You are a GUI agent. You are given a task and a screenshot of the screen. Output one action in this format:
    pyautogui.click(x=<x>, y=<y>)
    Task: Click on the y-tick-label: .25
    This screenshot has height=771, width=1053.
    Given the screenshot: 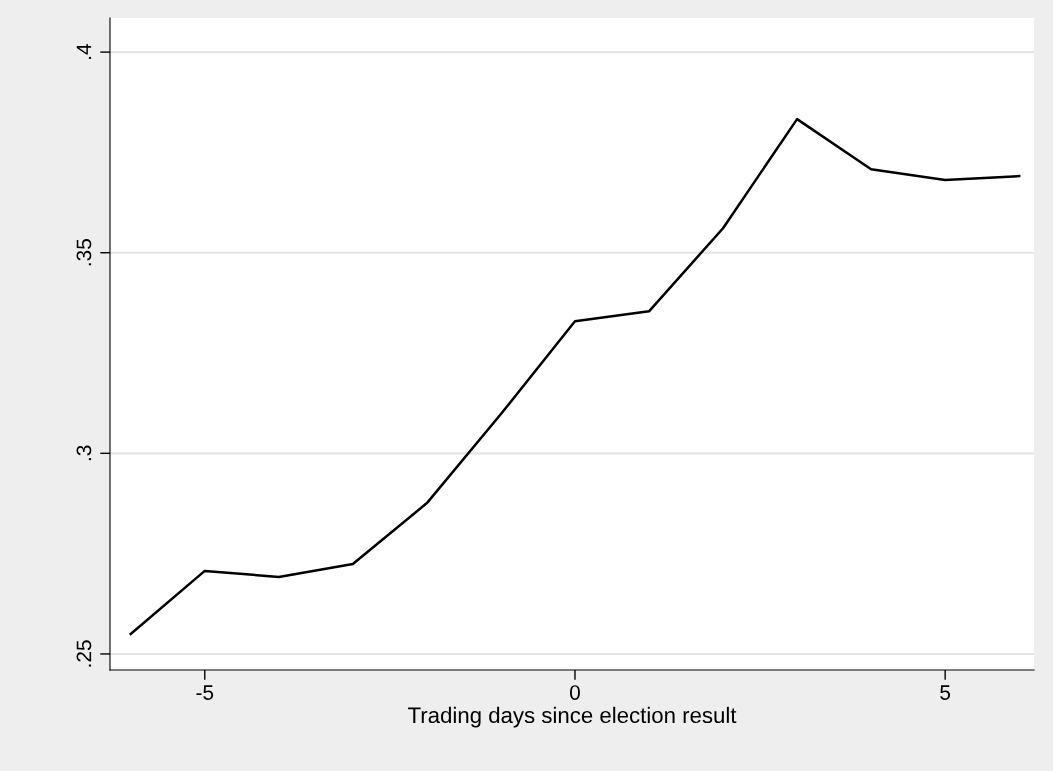 What is the action you would take?
    pyautogui.click(x=84, y=653)
    